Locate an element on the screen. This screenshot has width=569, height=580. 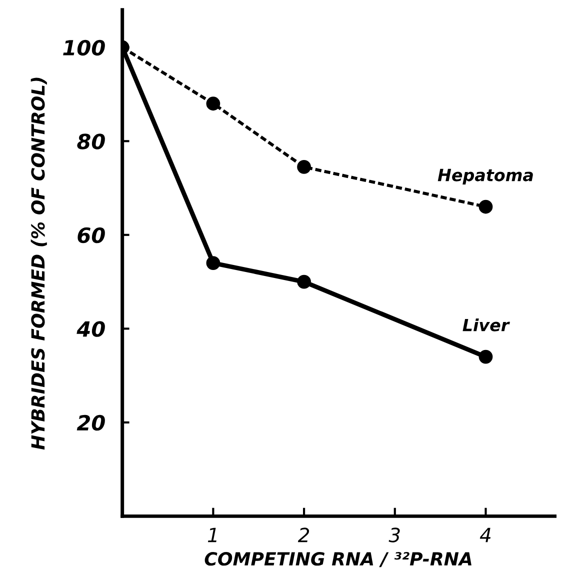
series-label: Hepatoma is located at coordinates (485, 176).